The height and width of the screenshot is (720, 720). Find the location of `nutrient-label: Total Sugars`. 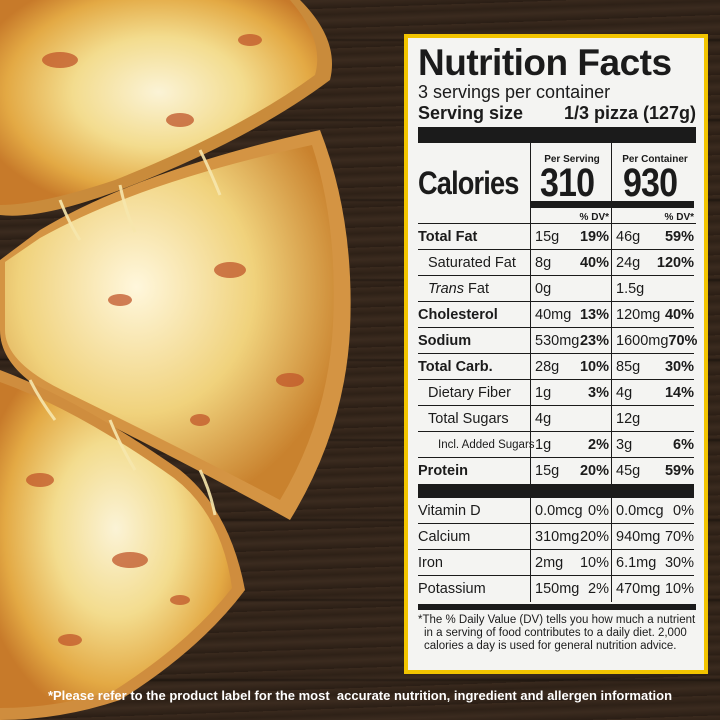

nutrient-label: Total Sugars is located at coordinates (474, 419).